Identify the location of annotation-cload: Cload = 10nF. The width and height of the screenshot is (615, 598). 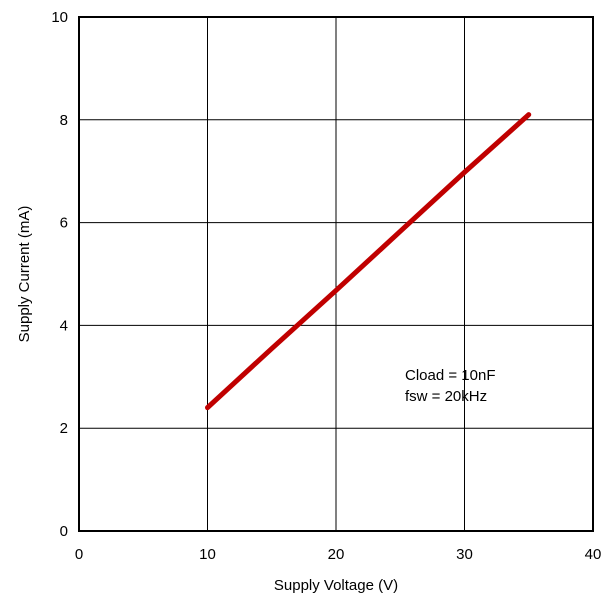
(450, 375).